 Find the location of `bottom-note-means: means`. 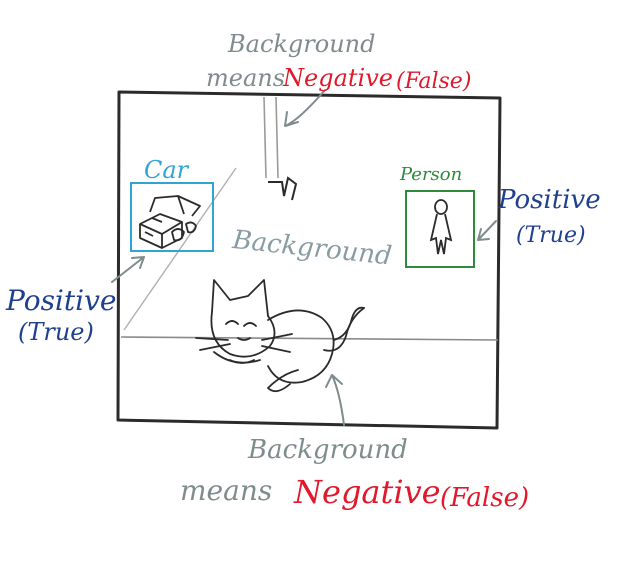

bottom-note-means: means is located at coordinates (226, 490).